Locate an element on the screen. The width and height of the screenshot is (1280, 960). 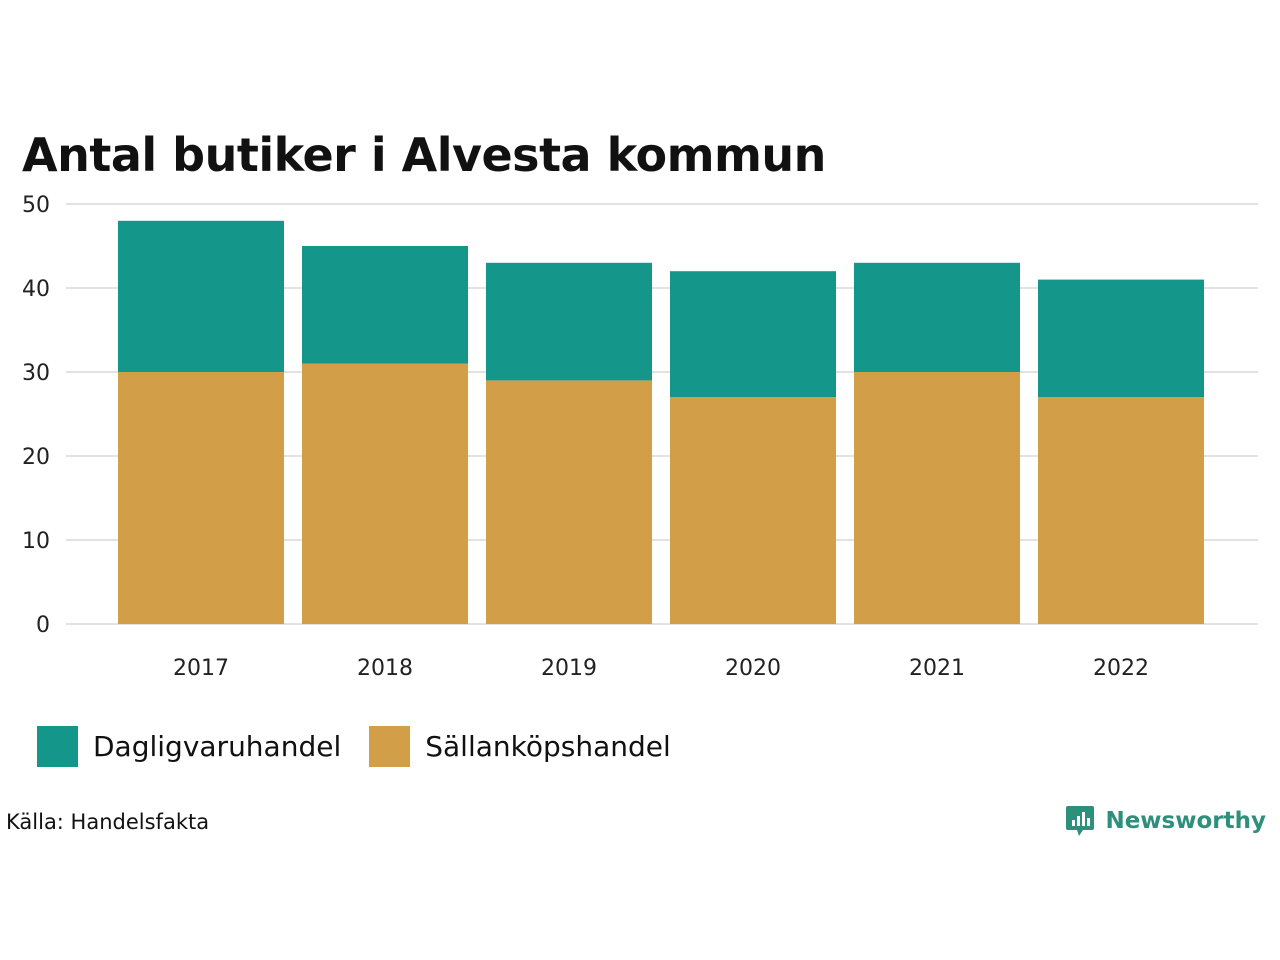
x-tick-label-2021: 2021 is located at coordinates (937, 668).